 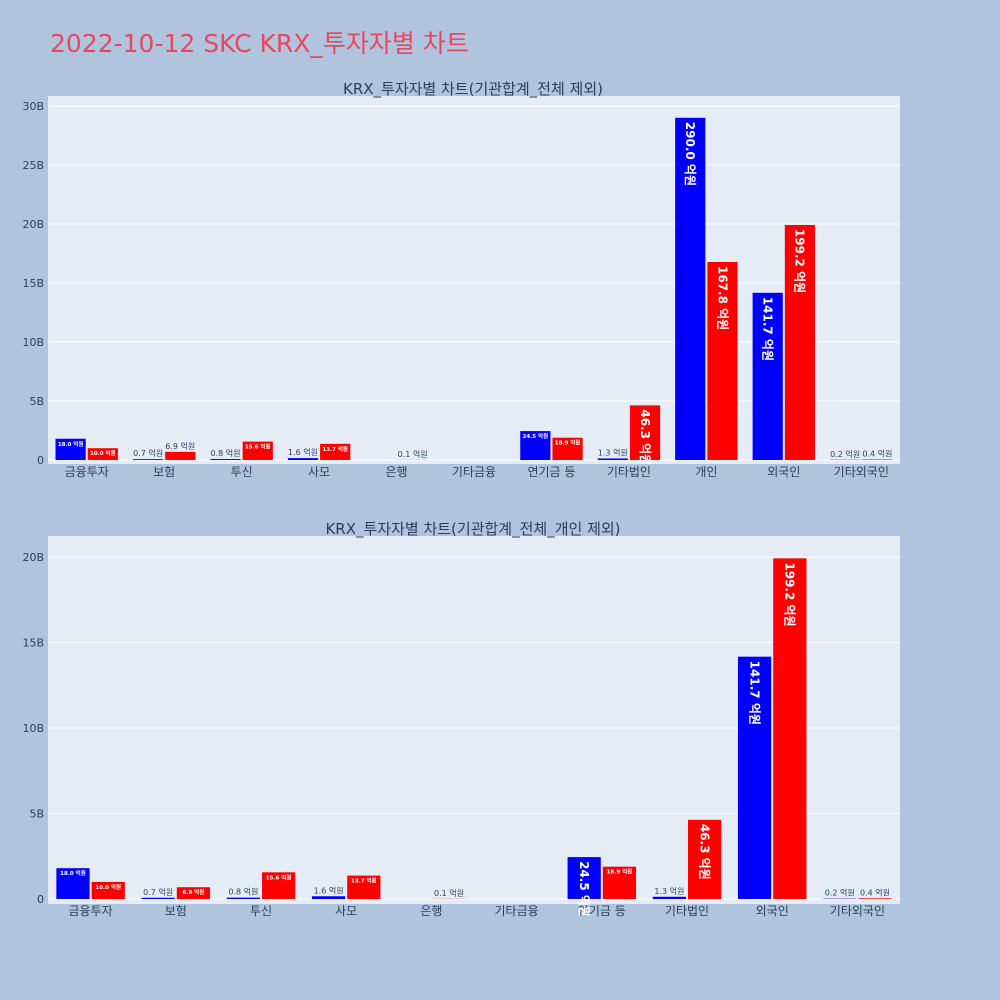 What do you see at coordinates (33, 106) in the screenshot?
I see `y-tick-label: 30B` at bounding box center [33, 106].